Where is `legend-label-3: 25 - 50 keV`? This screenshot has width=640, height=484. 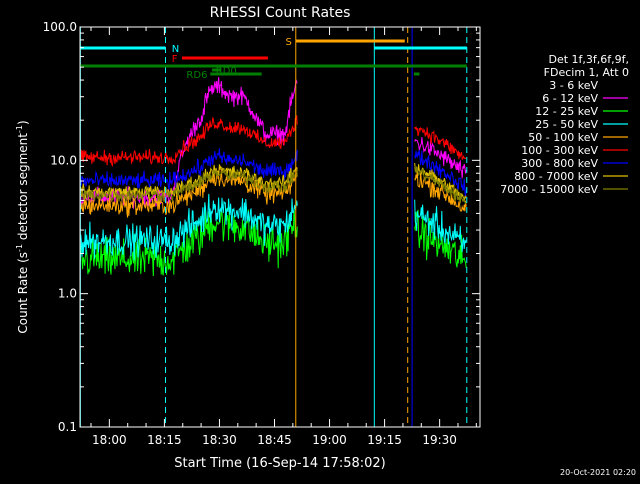 legend-label-3: 25 - 50 keV is located at coordinates (566, 124).